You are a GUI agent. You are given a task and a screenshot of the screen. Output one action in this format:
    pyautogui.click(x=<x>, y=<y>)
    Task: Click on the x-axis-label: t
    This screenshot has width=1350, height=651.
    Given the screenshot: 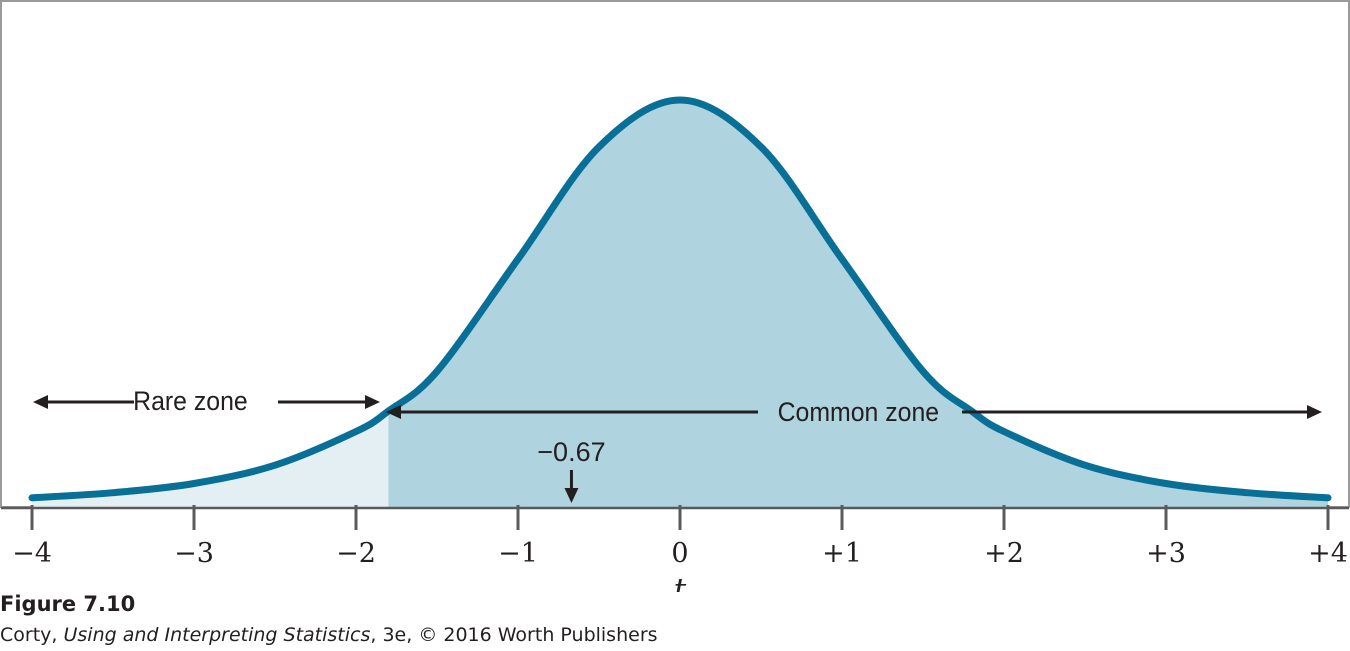 What is the action you would take?
    pyautogui.click(x=680, y=582)
    